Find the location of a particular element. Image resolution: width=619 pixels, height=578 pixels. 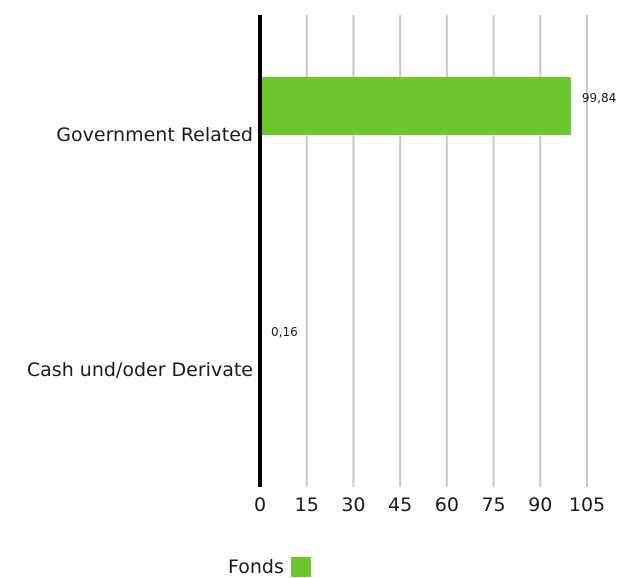

category-label-0: Government Related is located at coordinates (154, 135).